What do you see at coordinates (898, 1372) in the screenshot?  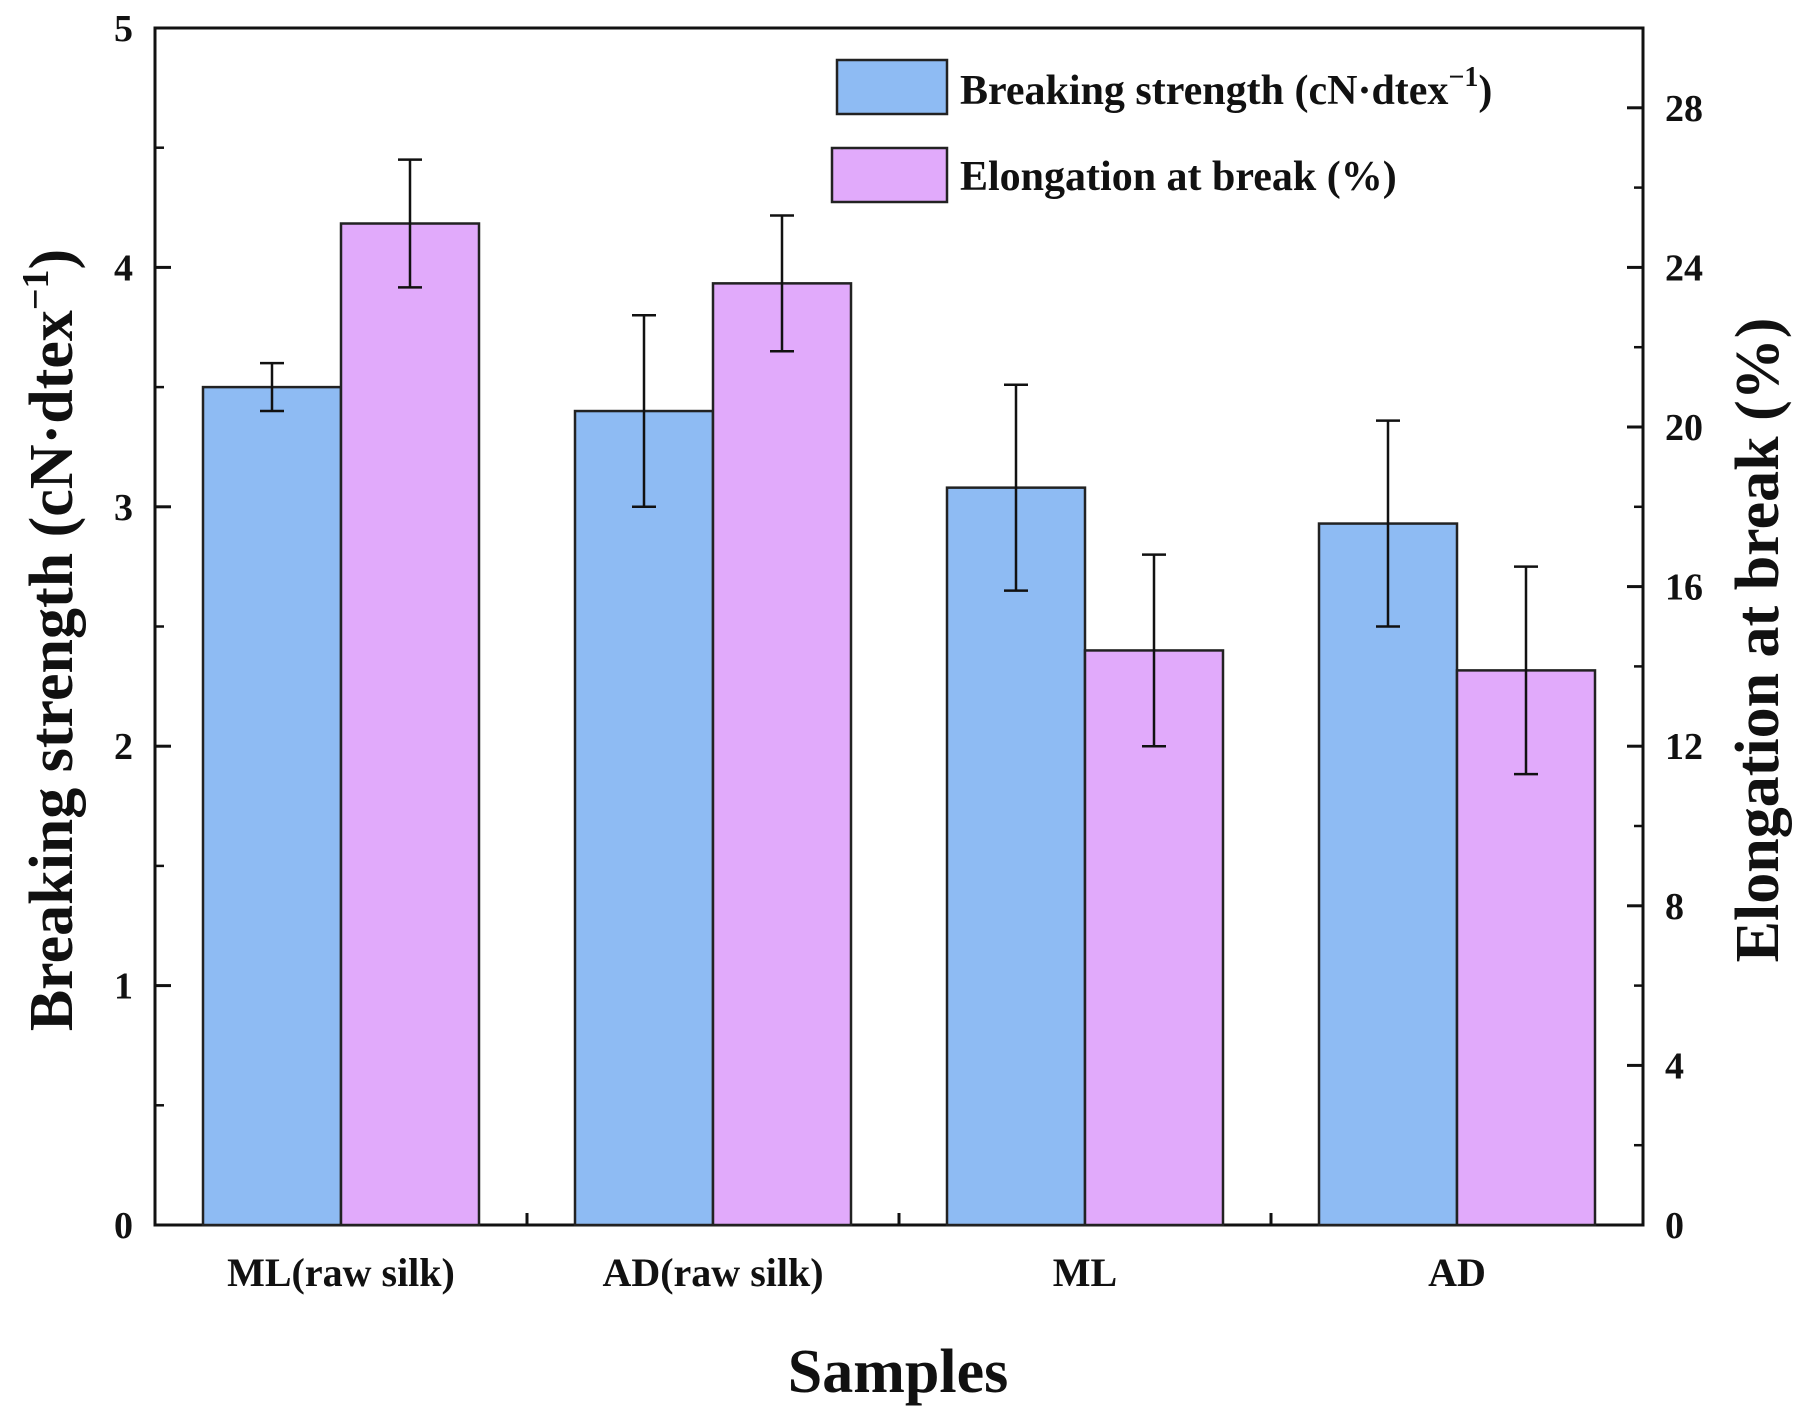 I see `x-axis-title: Samples` at bounding box center [898, 1372].